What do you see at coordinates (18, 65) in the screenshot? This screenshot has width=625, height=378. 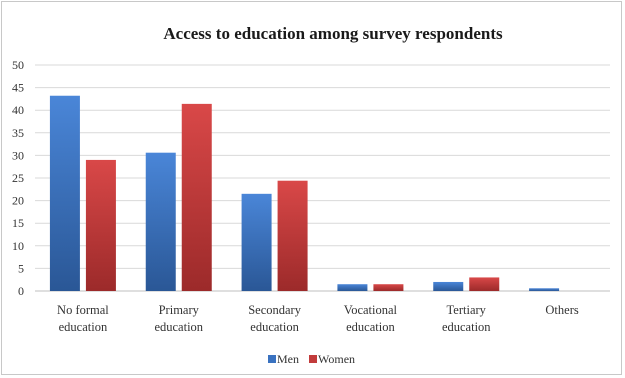 I see `y-tick-label: 50` at bounding box center [18, 65].